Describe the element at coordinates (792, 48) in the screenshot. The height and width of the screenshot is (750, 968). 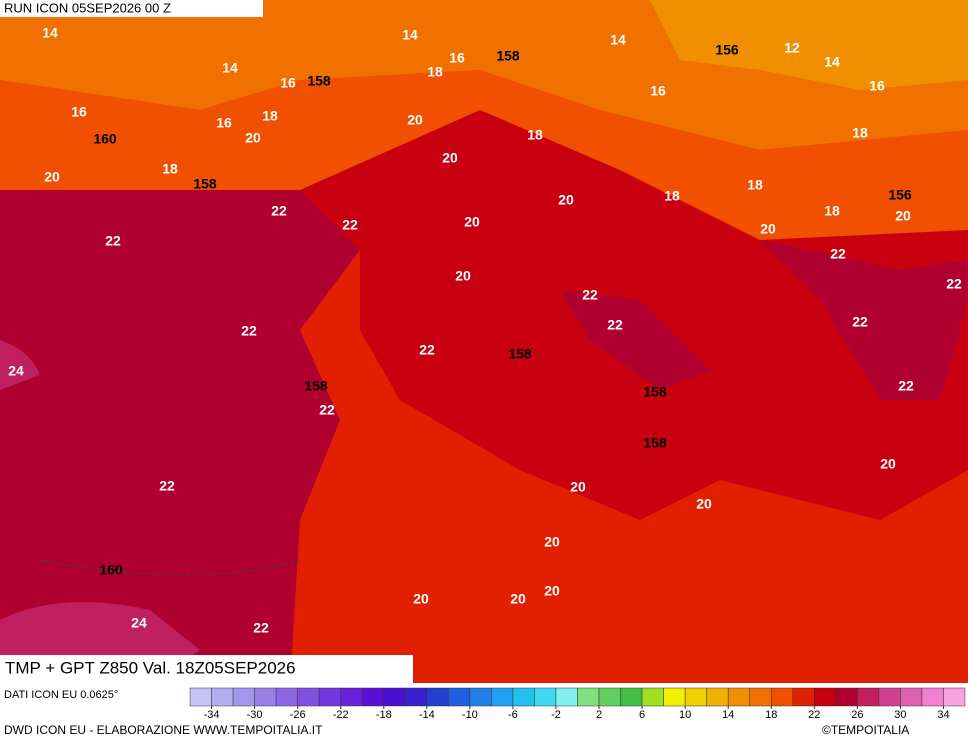
I see `temperature-label: 12` at that location.